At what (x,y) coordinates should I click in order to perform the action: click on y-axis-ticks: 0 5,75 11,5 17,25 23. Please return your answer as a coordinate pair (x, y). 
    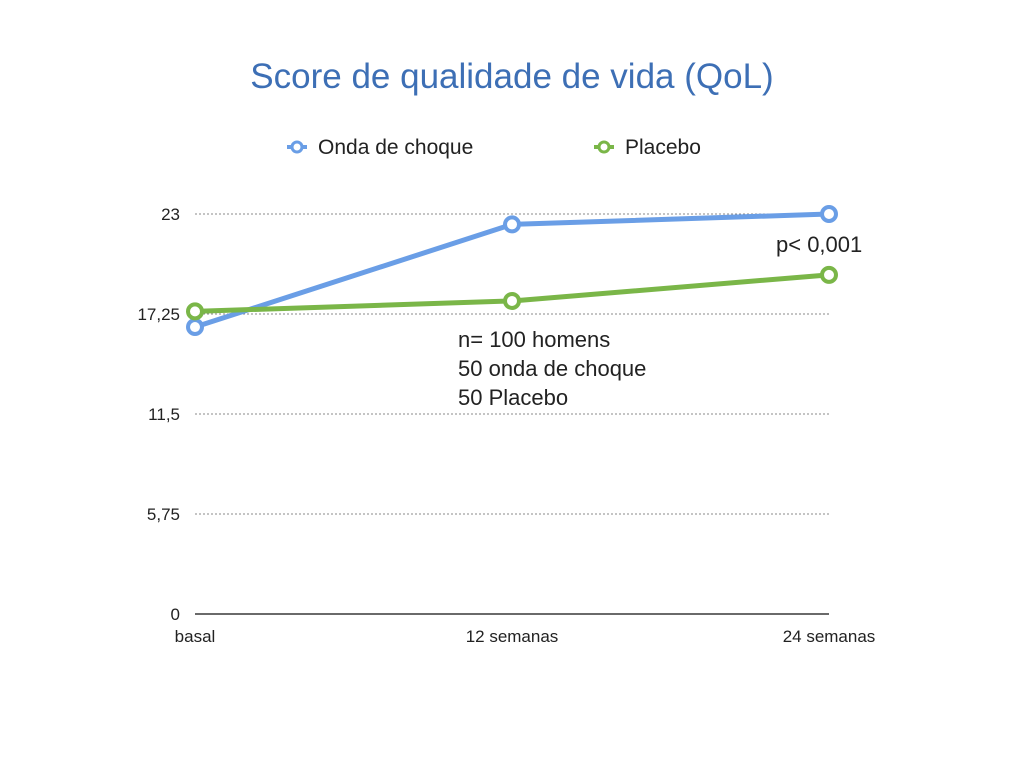
    Looking at the image, I should click on (158, 414).